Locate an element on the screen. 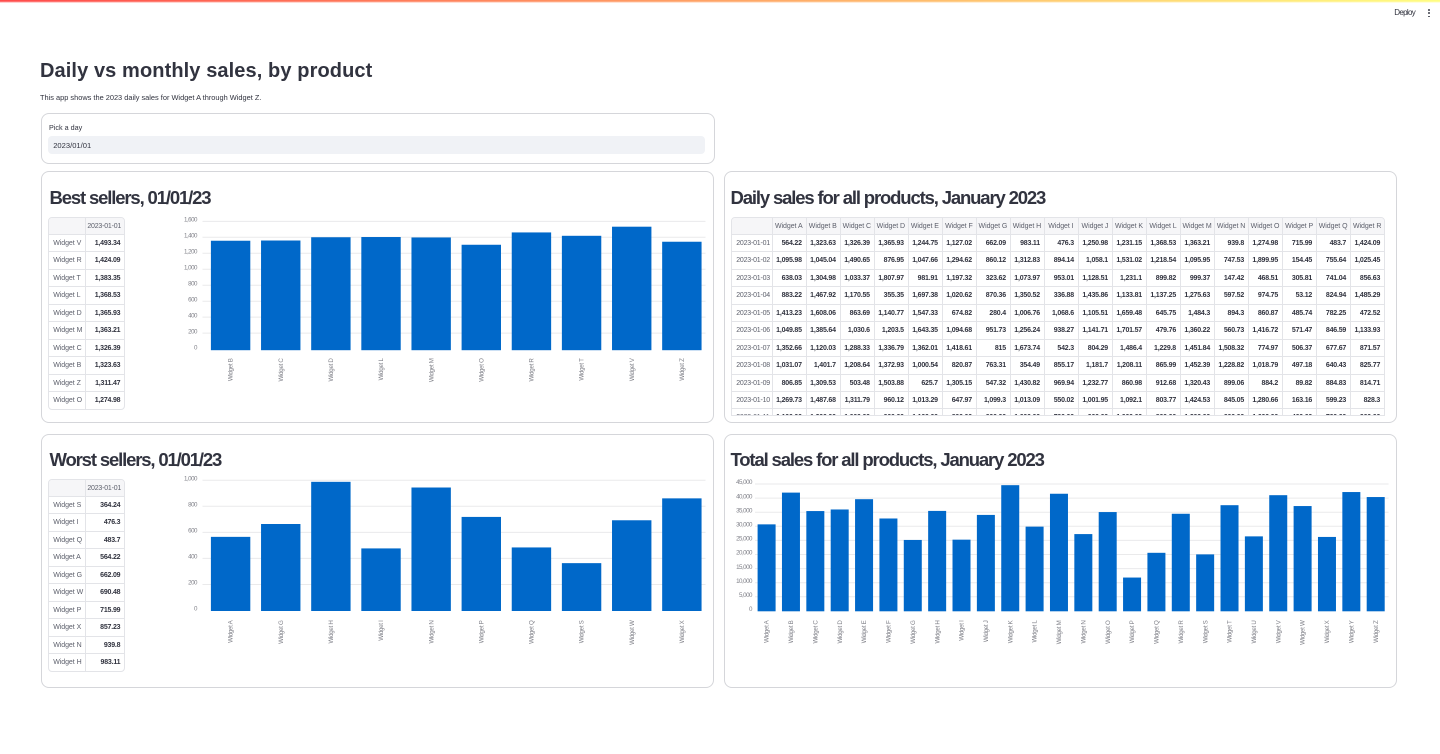 Image resolution: width=1440 pixels, height=754 pixels. svg-text: Widget J is located at coordinates (986, 631).